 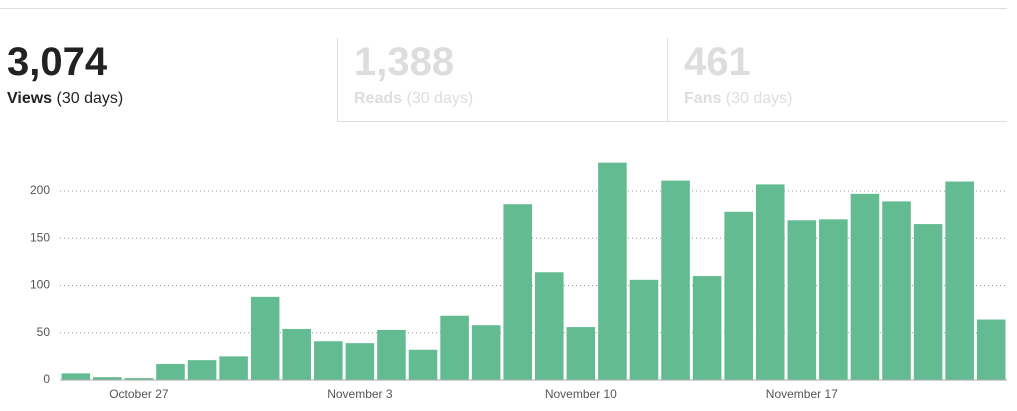 What do you see at coordinates (502, 80) in the screenshot?
I see `stat-panel: 1,388 Reads (30 days)` at bounding box center [502, 80].